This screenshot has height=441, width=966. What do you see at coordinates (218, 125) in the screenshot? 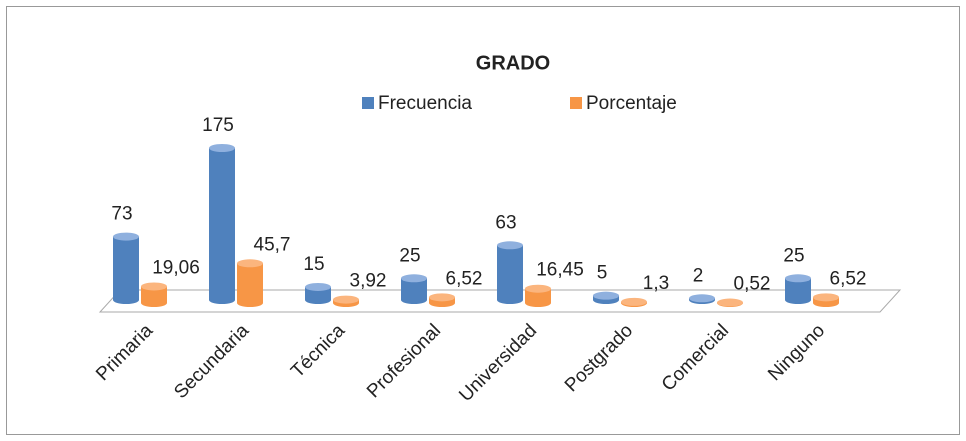
I see `data-label: 175` at bounding box center [218, 125].